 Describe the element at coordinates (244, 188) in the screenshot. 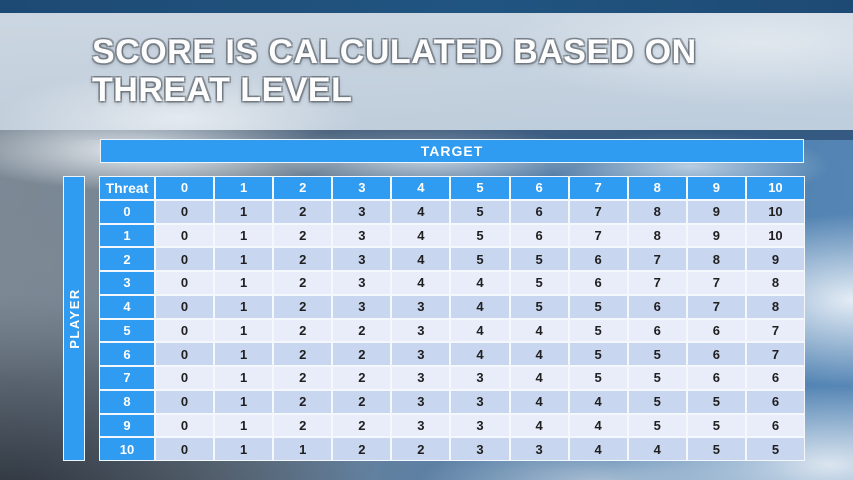

I see `matrix-column-header: 1` at that location.